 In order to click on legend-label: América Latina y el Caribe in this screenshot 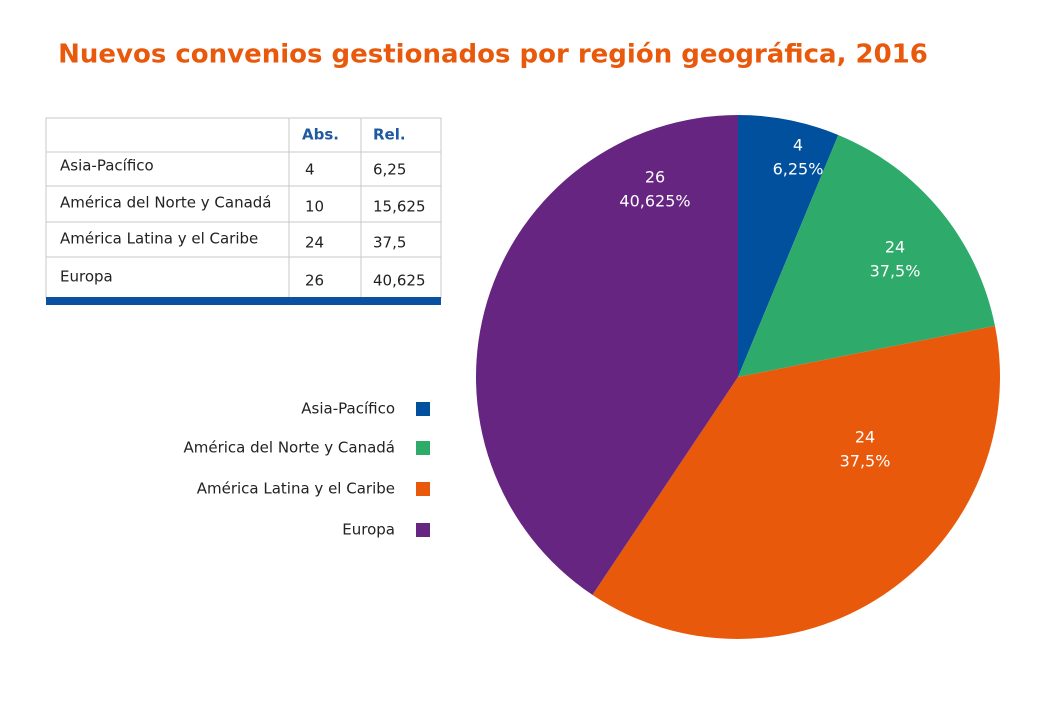, I will do `click(296, 489)`.